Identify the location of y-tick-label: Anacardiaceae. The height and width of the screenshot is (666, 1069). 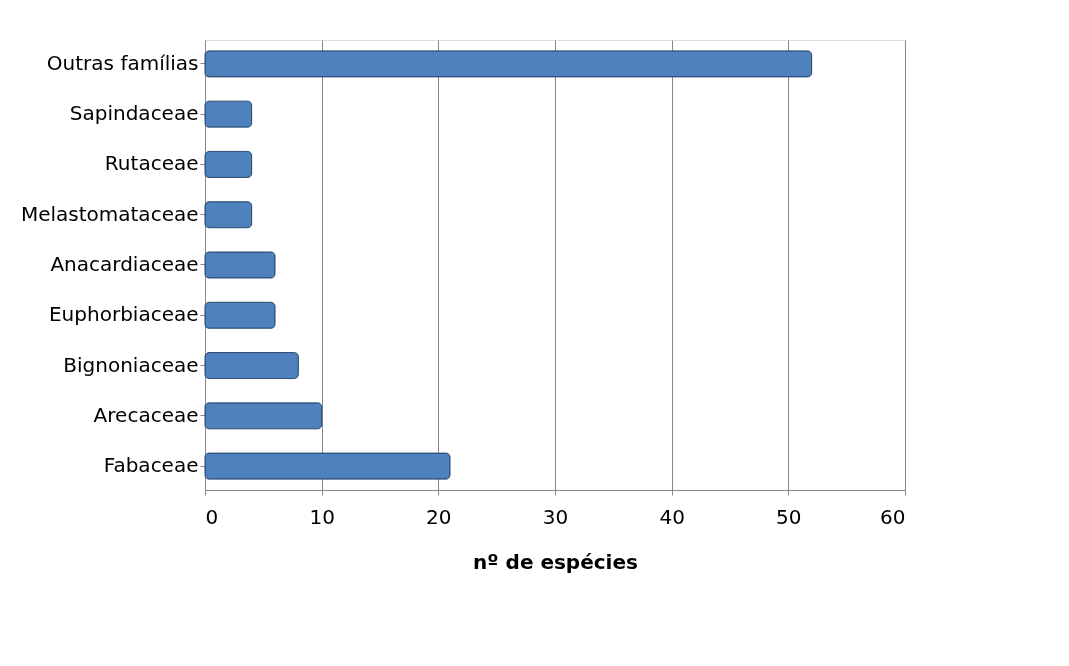
(124, 264).